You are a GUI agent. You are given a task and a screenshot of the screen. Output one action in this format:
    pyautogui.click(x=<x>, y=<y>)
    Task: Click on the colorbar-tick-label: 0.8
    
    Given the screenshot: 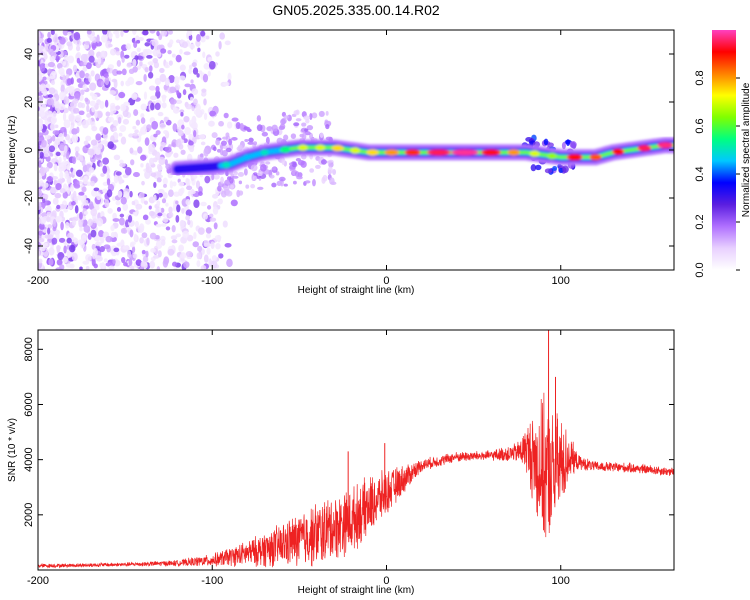 What is the action you would take?
    pyautogui.click(x=700, y=77)
    